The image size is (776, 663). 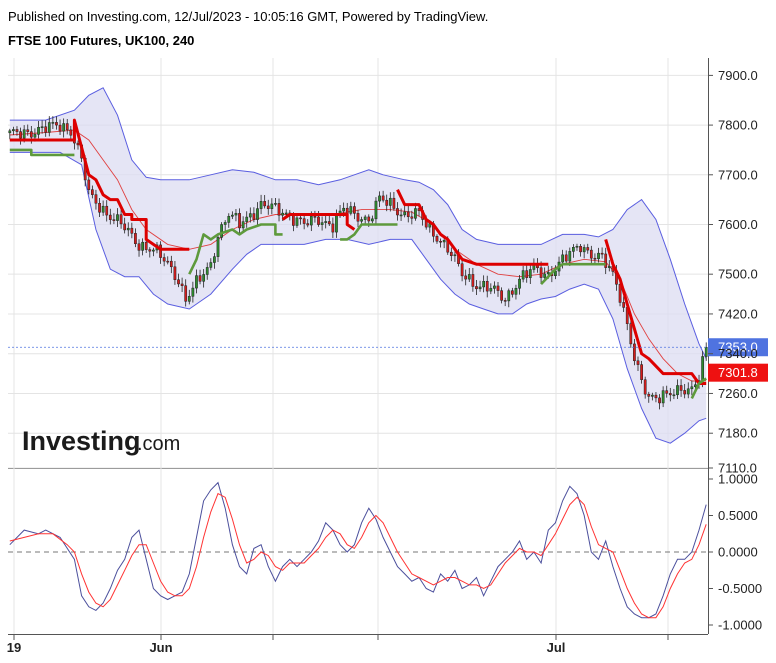 What do you see at coordinates (738, 224) in the screenshot?
I see `price-tick-label: 7600.0` at bounding box center [738, 224].